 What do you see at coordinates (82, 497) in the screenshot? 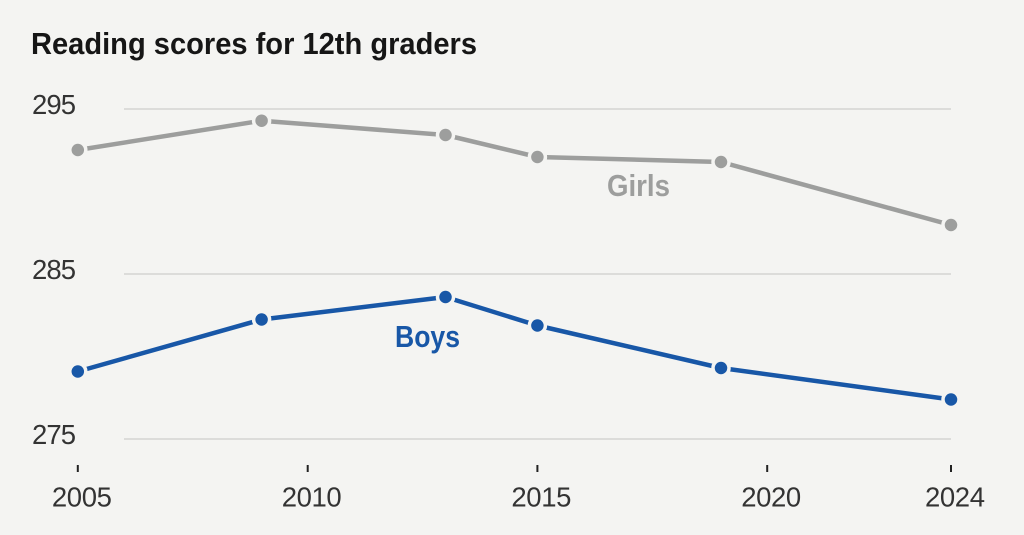
I see `svg-text: 2005` at bounding box center [82, 497].